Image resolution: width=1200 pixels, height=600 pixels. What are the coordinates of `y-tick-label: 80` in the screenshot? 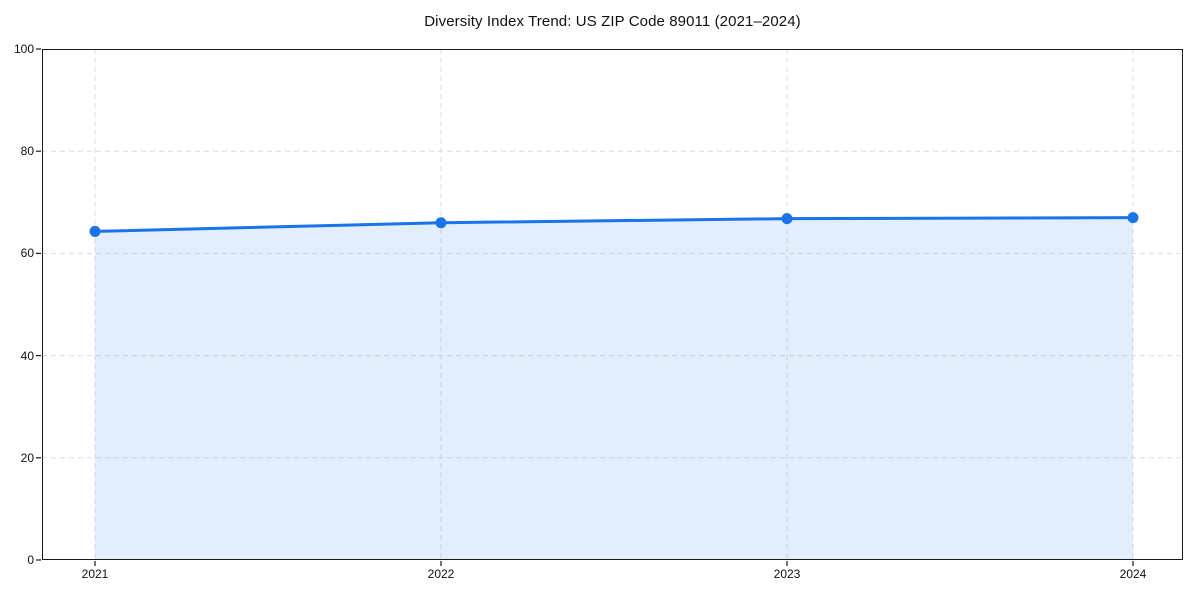 It's located at (27, 151).